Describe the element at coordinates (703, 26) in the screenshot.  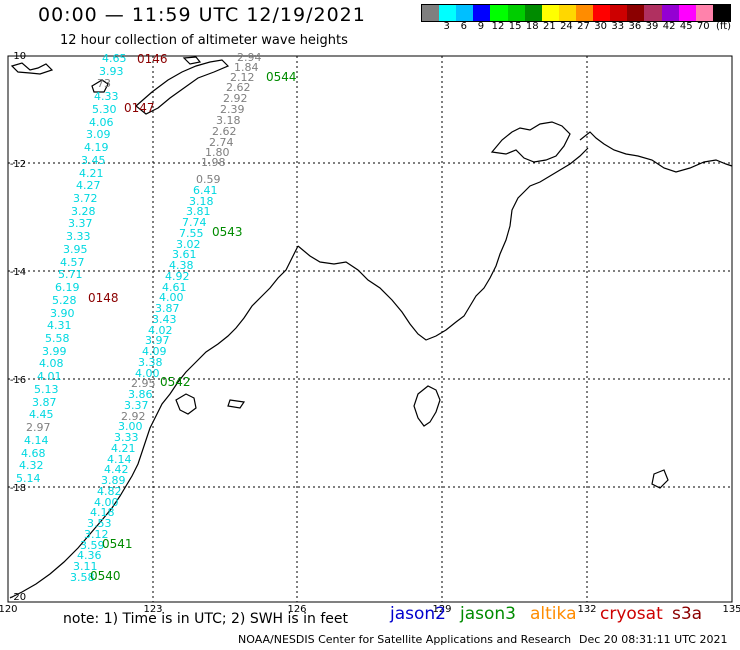
I see `color-tick-label: 70` at that location.